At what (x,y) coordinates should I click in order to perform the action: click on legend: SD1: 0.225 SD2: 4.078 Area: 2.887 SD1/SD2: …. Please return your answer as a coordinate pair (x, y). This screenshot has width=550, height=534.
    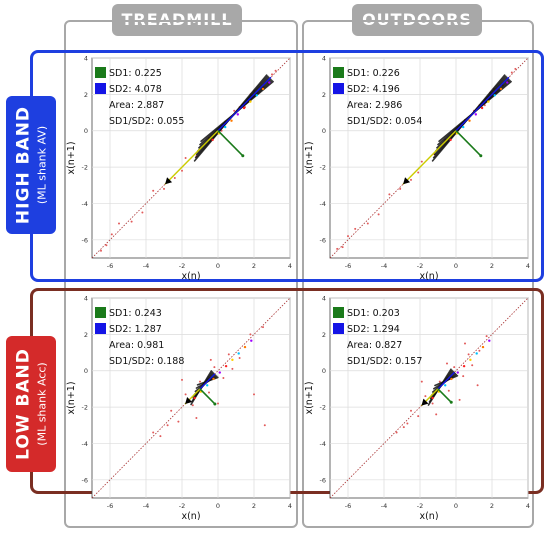
    Looking at the image, I should click on (139, 97).